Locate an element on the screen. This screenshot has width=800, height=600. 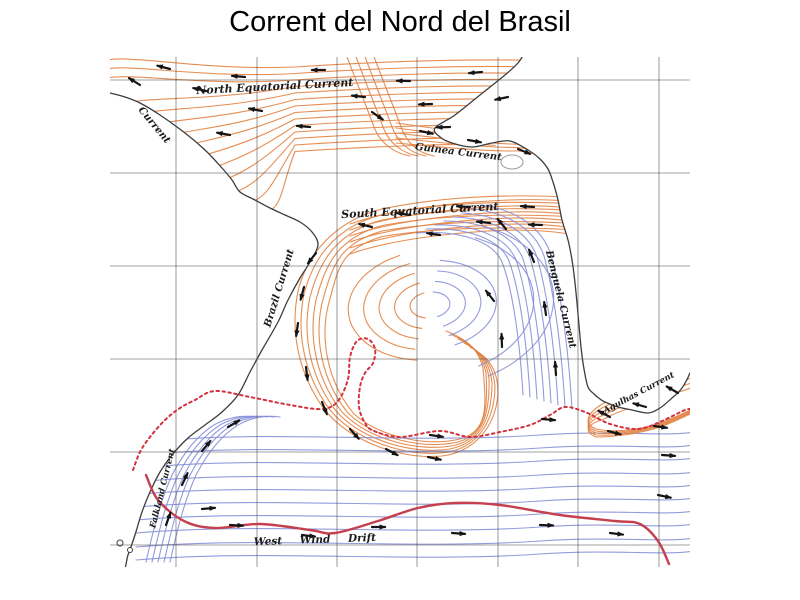
coastal-lagoon is located at coordinates (512, 162).